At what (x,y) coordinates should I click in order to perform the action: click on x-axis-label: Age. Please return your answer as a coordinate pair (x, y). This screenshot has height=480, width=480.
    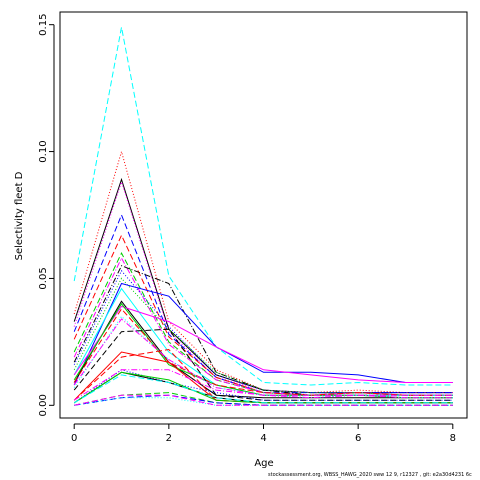
    Looking at the image, I should click on (263, 463).